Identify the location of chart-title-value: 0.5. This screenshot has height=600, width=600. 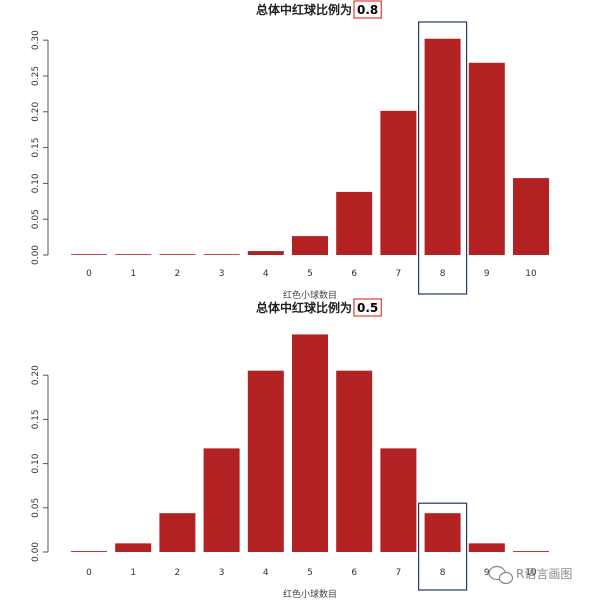
(367, 308).